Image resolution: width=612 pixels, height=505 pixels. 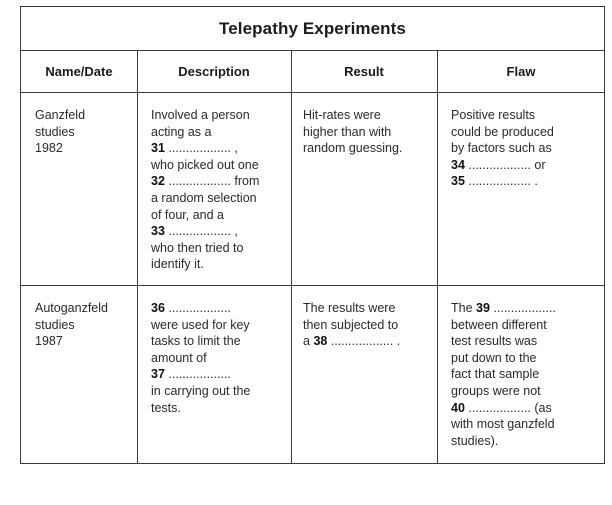 I want to click on question-number: 39, so click(x=483, y=308).